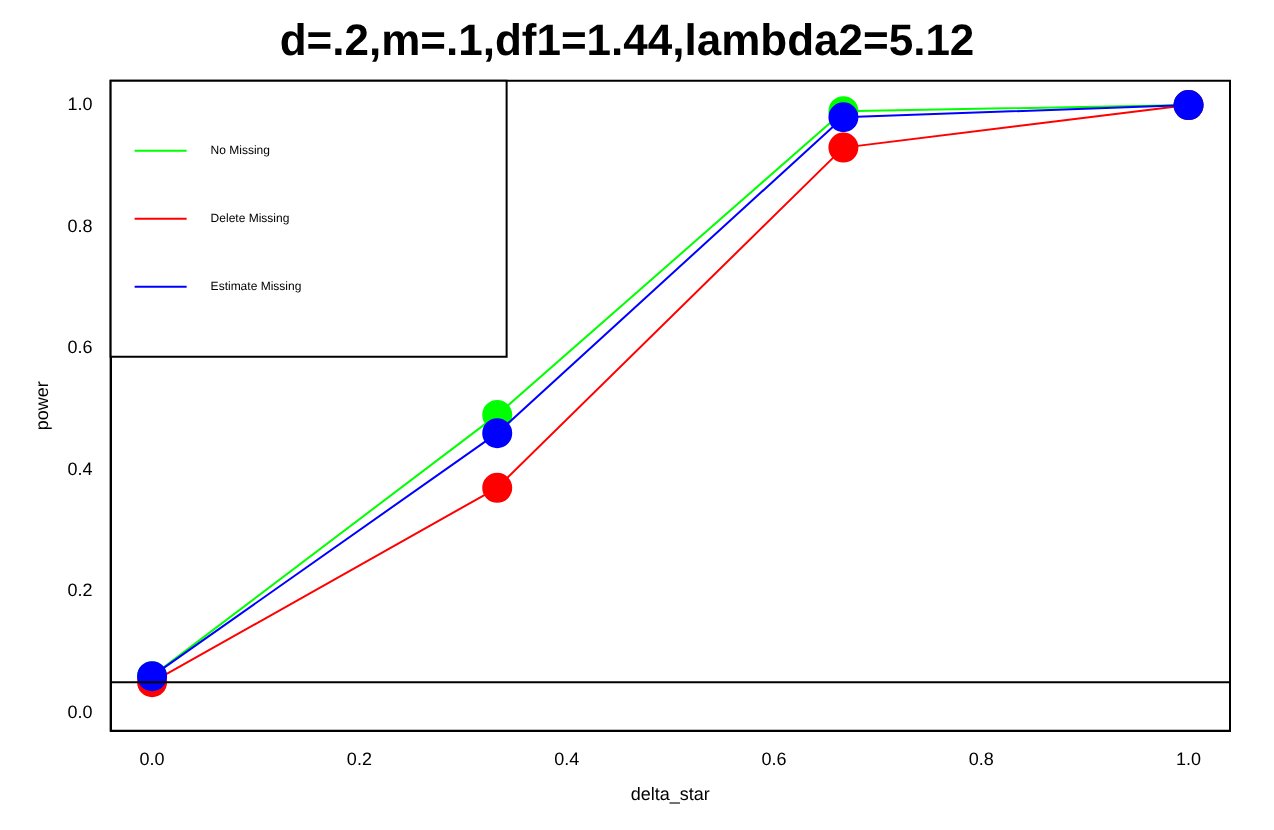  What do you see at coordinates (80, 225) in the screenshot?
I see `y-tick-label: 0.8` at bounding box center [80, 225].